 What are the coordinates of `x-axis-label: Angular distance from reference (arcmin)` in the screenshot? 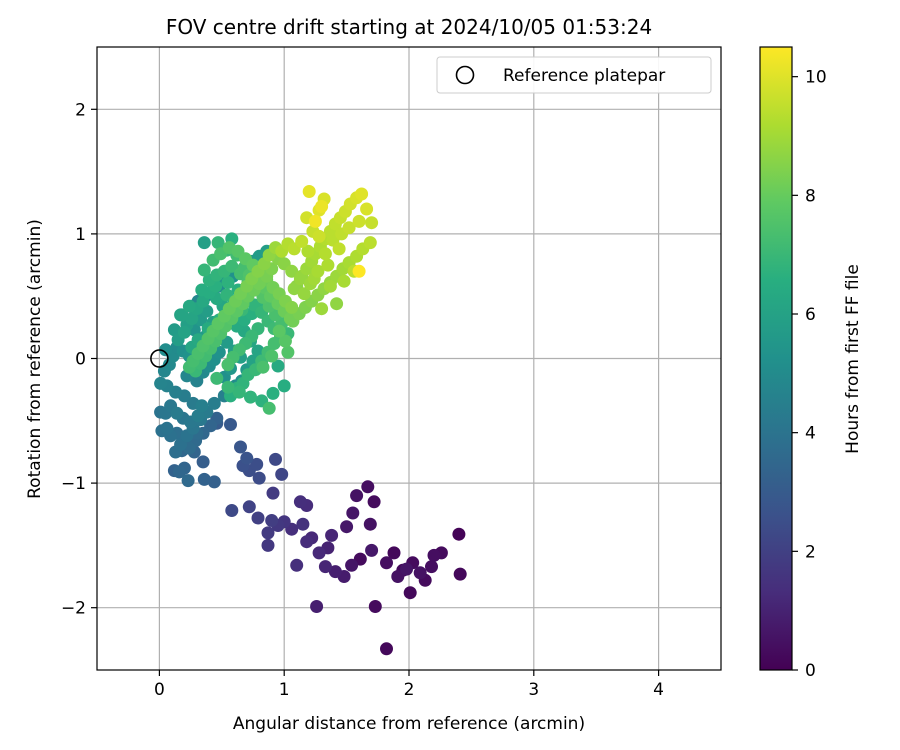 It's located at (409, 724).